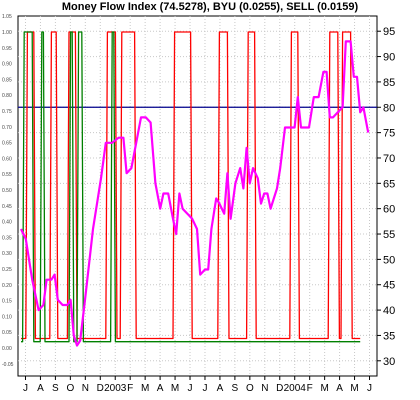 The width and height of the screenshot is (420, 400). Describe the element at coordinates (7, 286) in the screenshot. I see `y-left-tick-label: 0.20` at that location.